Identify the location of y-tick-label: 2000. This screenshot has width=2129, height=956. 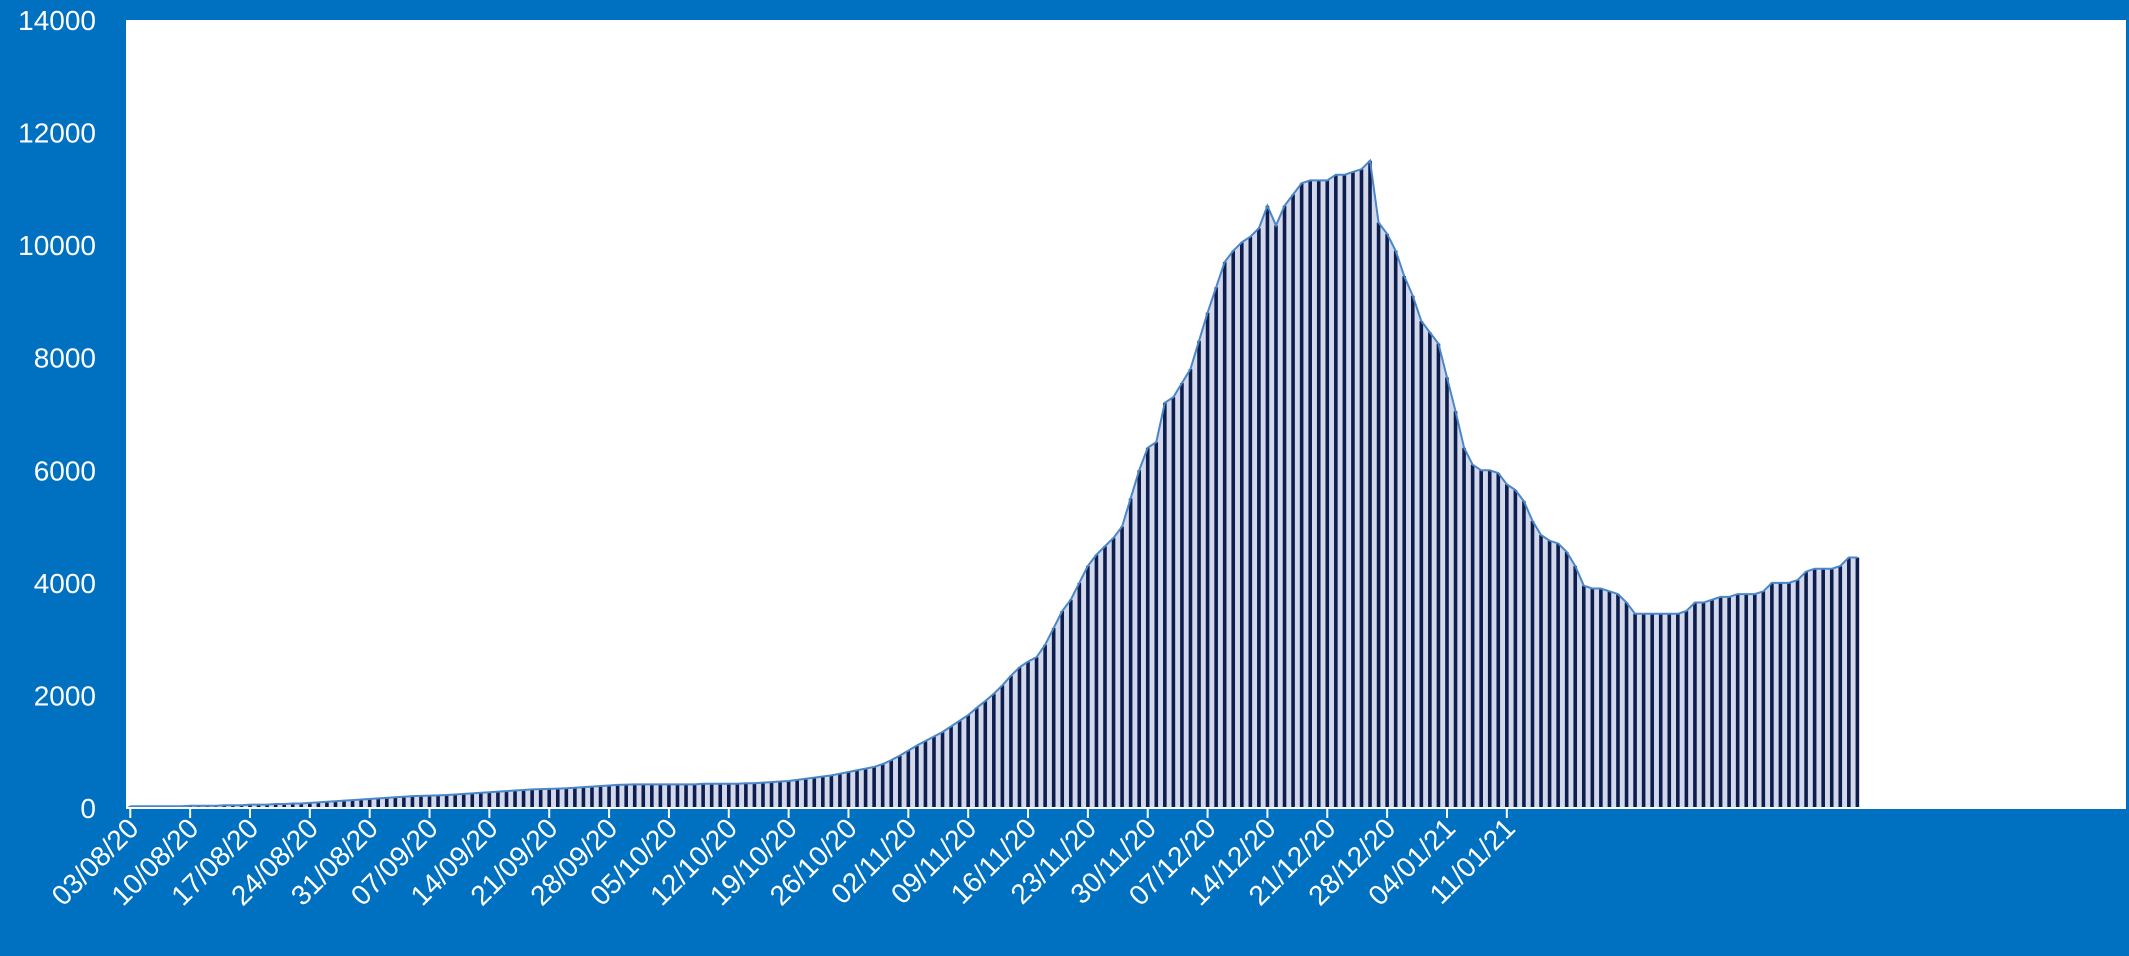
(65, 695).